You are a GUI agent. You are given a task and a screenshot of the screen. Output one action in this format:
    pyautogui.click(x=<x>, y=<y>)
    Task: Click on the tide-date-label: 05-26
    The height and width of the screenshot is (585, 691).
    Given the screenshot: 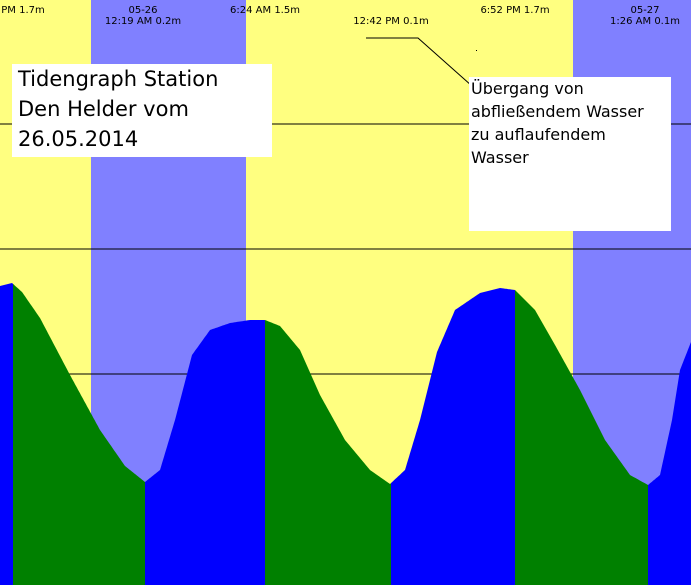 What is the action you would take?
    pyautogui.click(x=142, y=10)
    